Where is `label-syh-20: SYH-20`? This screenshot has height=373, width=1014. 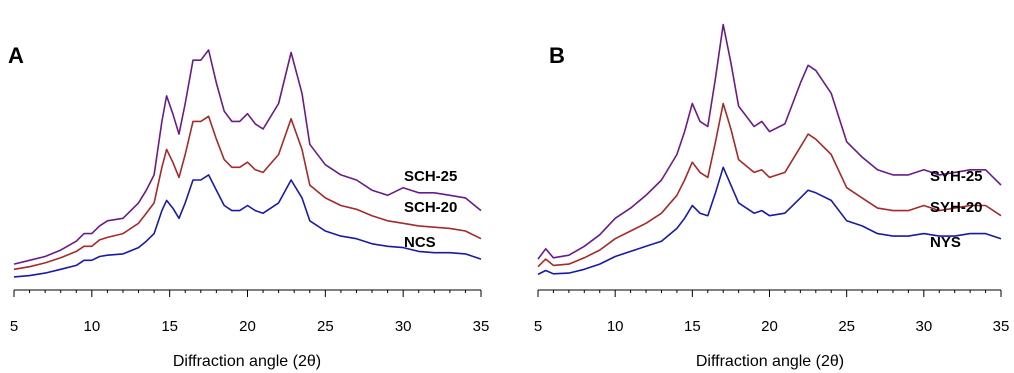 label-syh-20: SYH-20 is located at coordinates (956, 207).